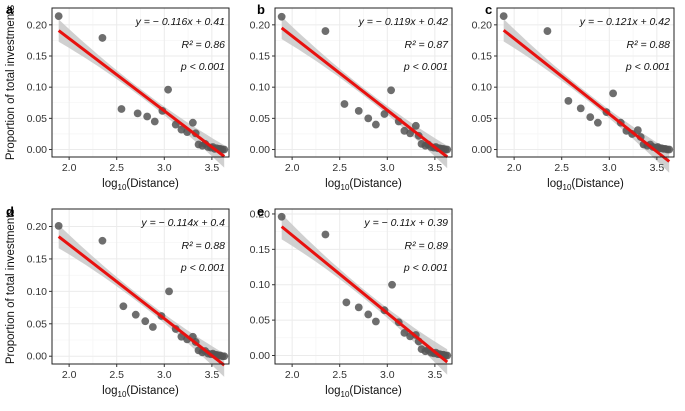 This screenshot has width=685, height=411. What do you see at coordinates (488, 9) in the screenshot?
I see `panel-label: c` at bounding box center [488, 9].